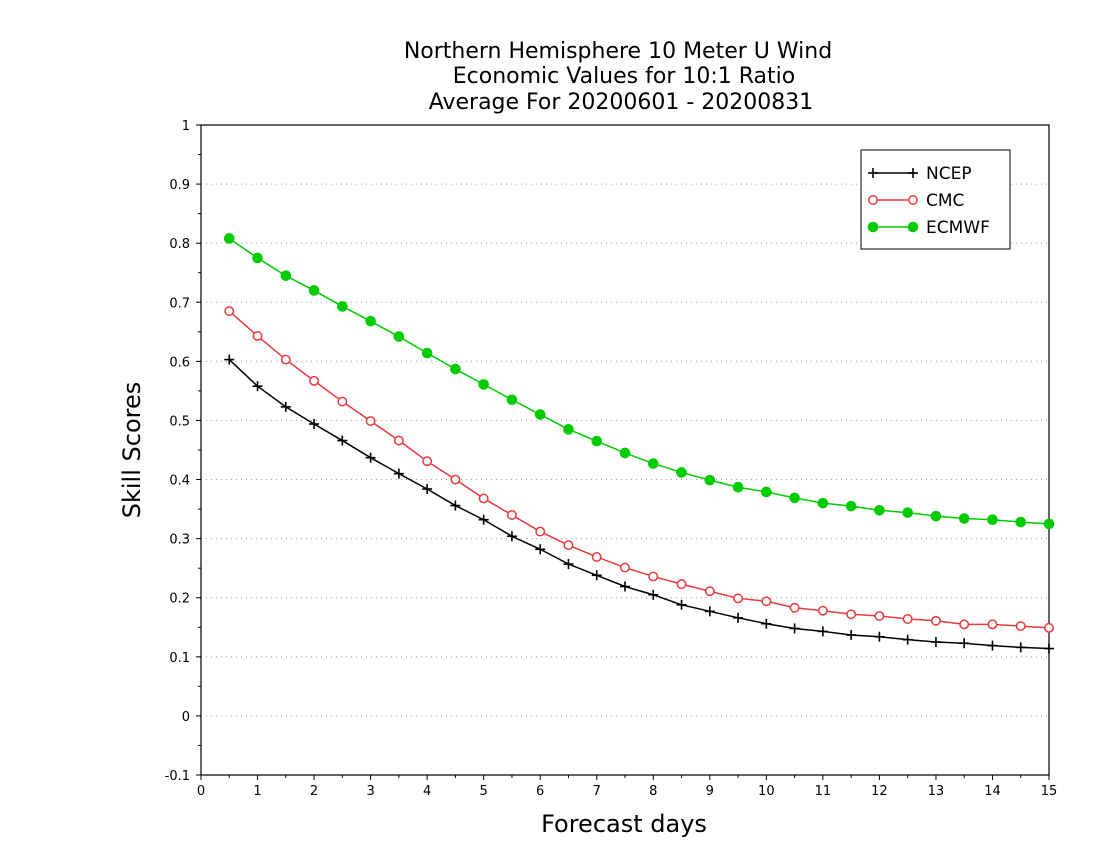 This screenshot has width=1100, height=850. What do you see at coordinates (484, 791) in the screenshot?
I see `x-tick-label: 5` at bounding box center [484, 791].